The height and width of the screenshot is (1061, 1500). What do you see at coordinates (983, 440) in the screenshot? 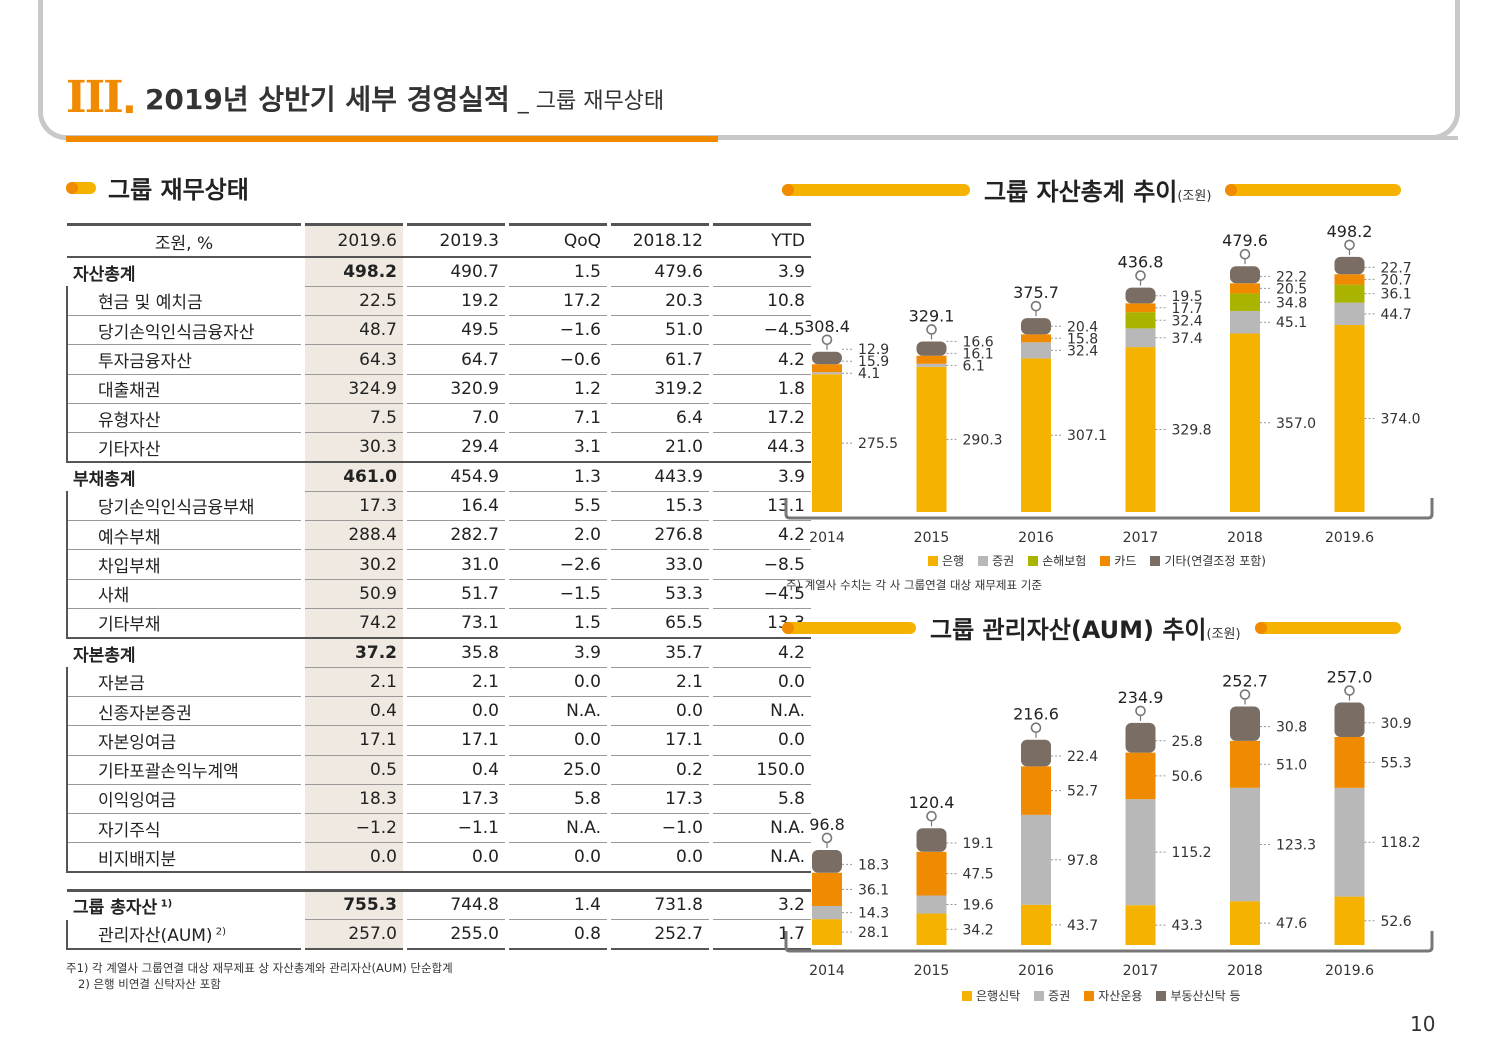
I see `value-label: 290.3` at bounding box center [983, 440].